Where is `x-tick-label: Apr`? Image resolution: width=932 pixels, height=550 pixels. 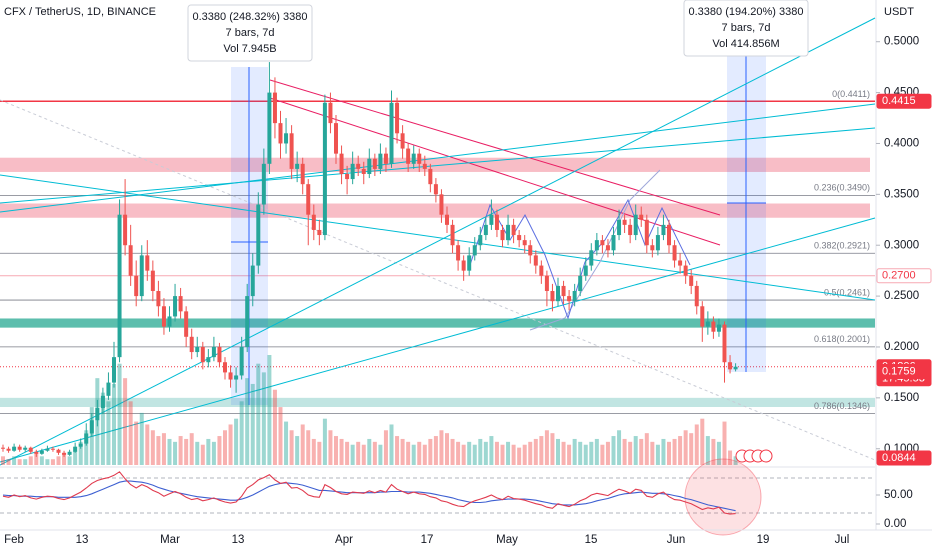 x-tick-label: Apr is located at coordinates (344, 540).